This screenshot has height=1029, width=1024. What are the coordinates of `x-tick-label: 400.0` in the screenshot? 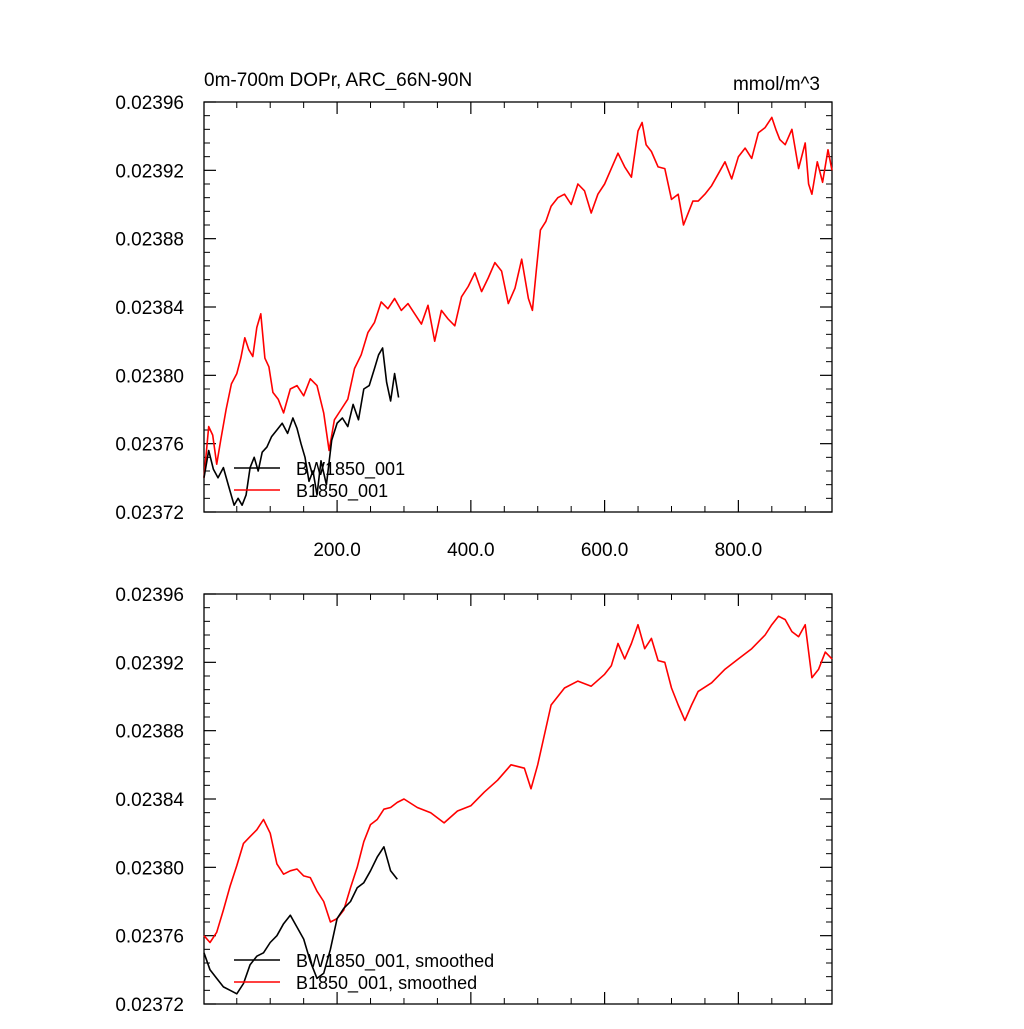 It's located at (471, 550).